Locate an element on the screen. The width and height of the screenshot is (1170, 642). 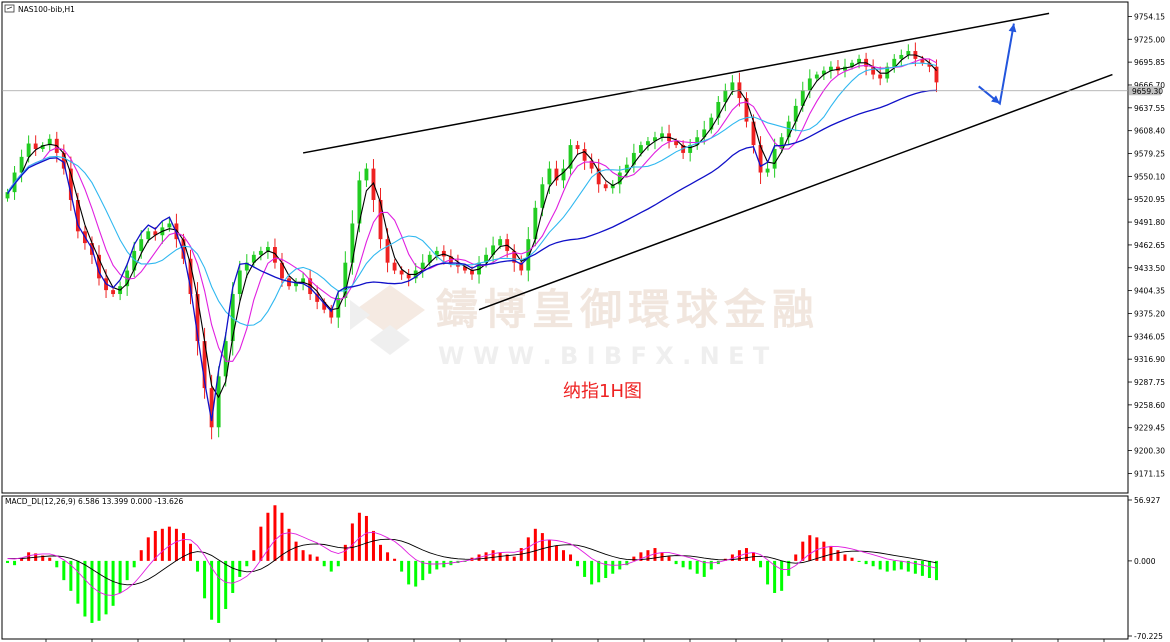
y-tick-label: 9608.40 is located at coordinates (1149, 131).